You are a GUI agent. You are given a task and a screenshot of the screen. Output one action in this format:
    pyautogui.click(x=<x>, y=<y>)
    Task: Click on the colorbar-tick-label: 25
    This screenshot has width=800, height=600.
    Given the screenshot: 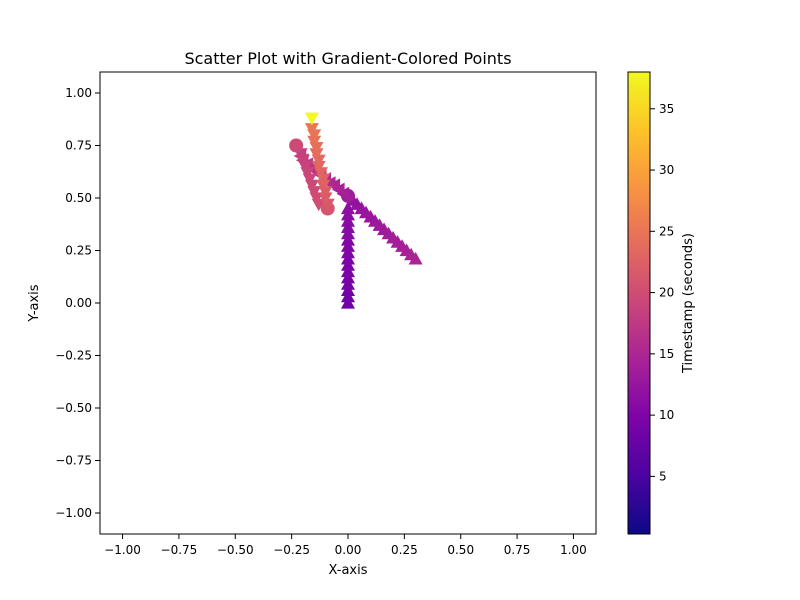 What is the action you would take?
    pyautogui.click(x=666, y=231)
    